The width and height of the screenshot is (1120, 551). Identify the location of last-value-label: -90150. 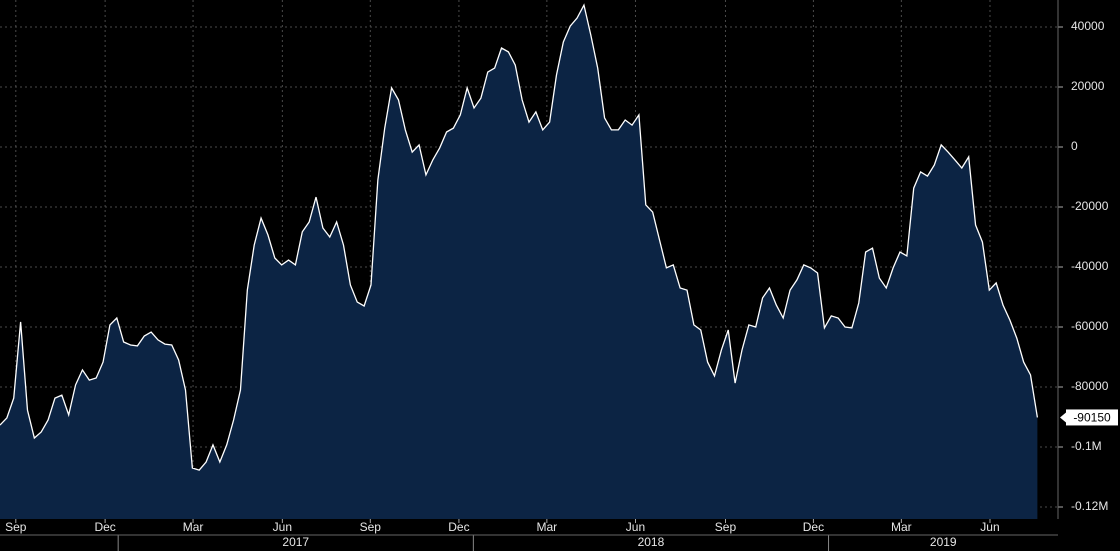
(1092, 418).